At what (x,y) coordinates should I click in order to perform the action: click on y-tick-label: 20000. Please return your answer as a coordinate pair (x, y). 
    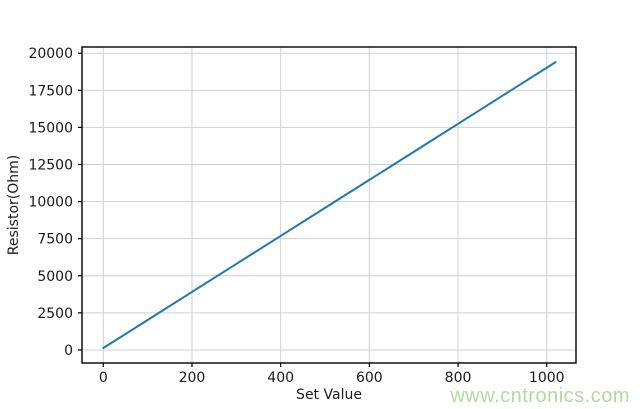
    Looking at the image, I should click on (50, 54).